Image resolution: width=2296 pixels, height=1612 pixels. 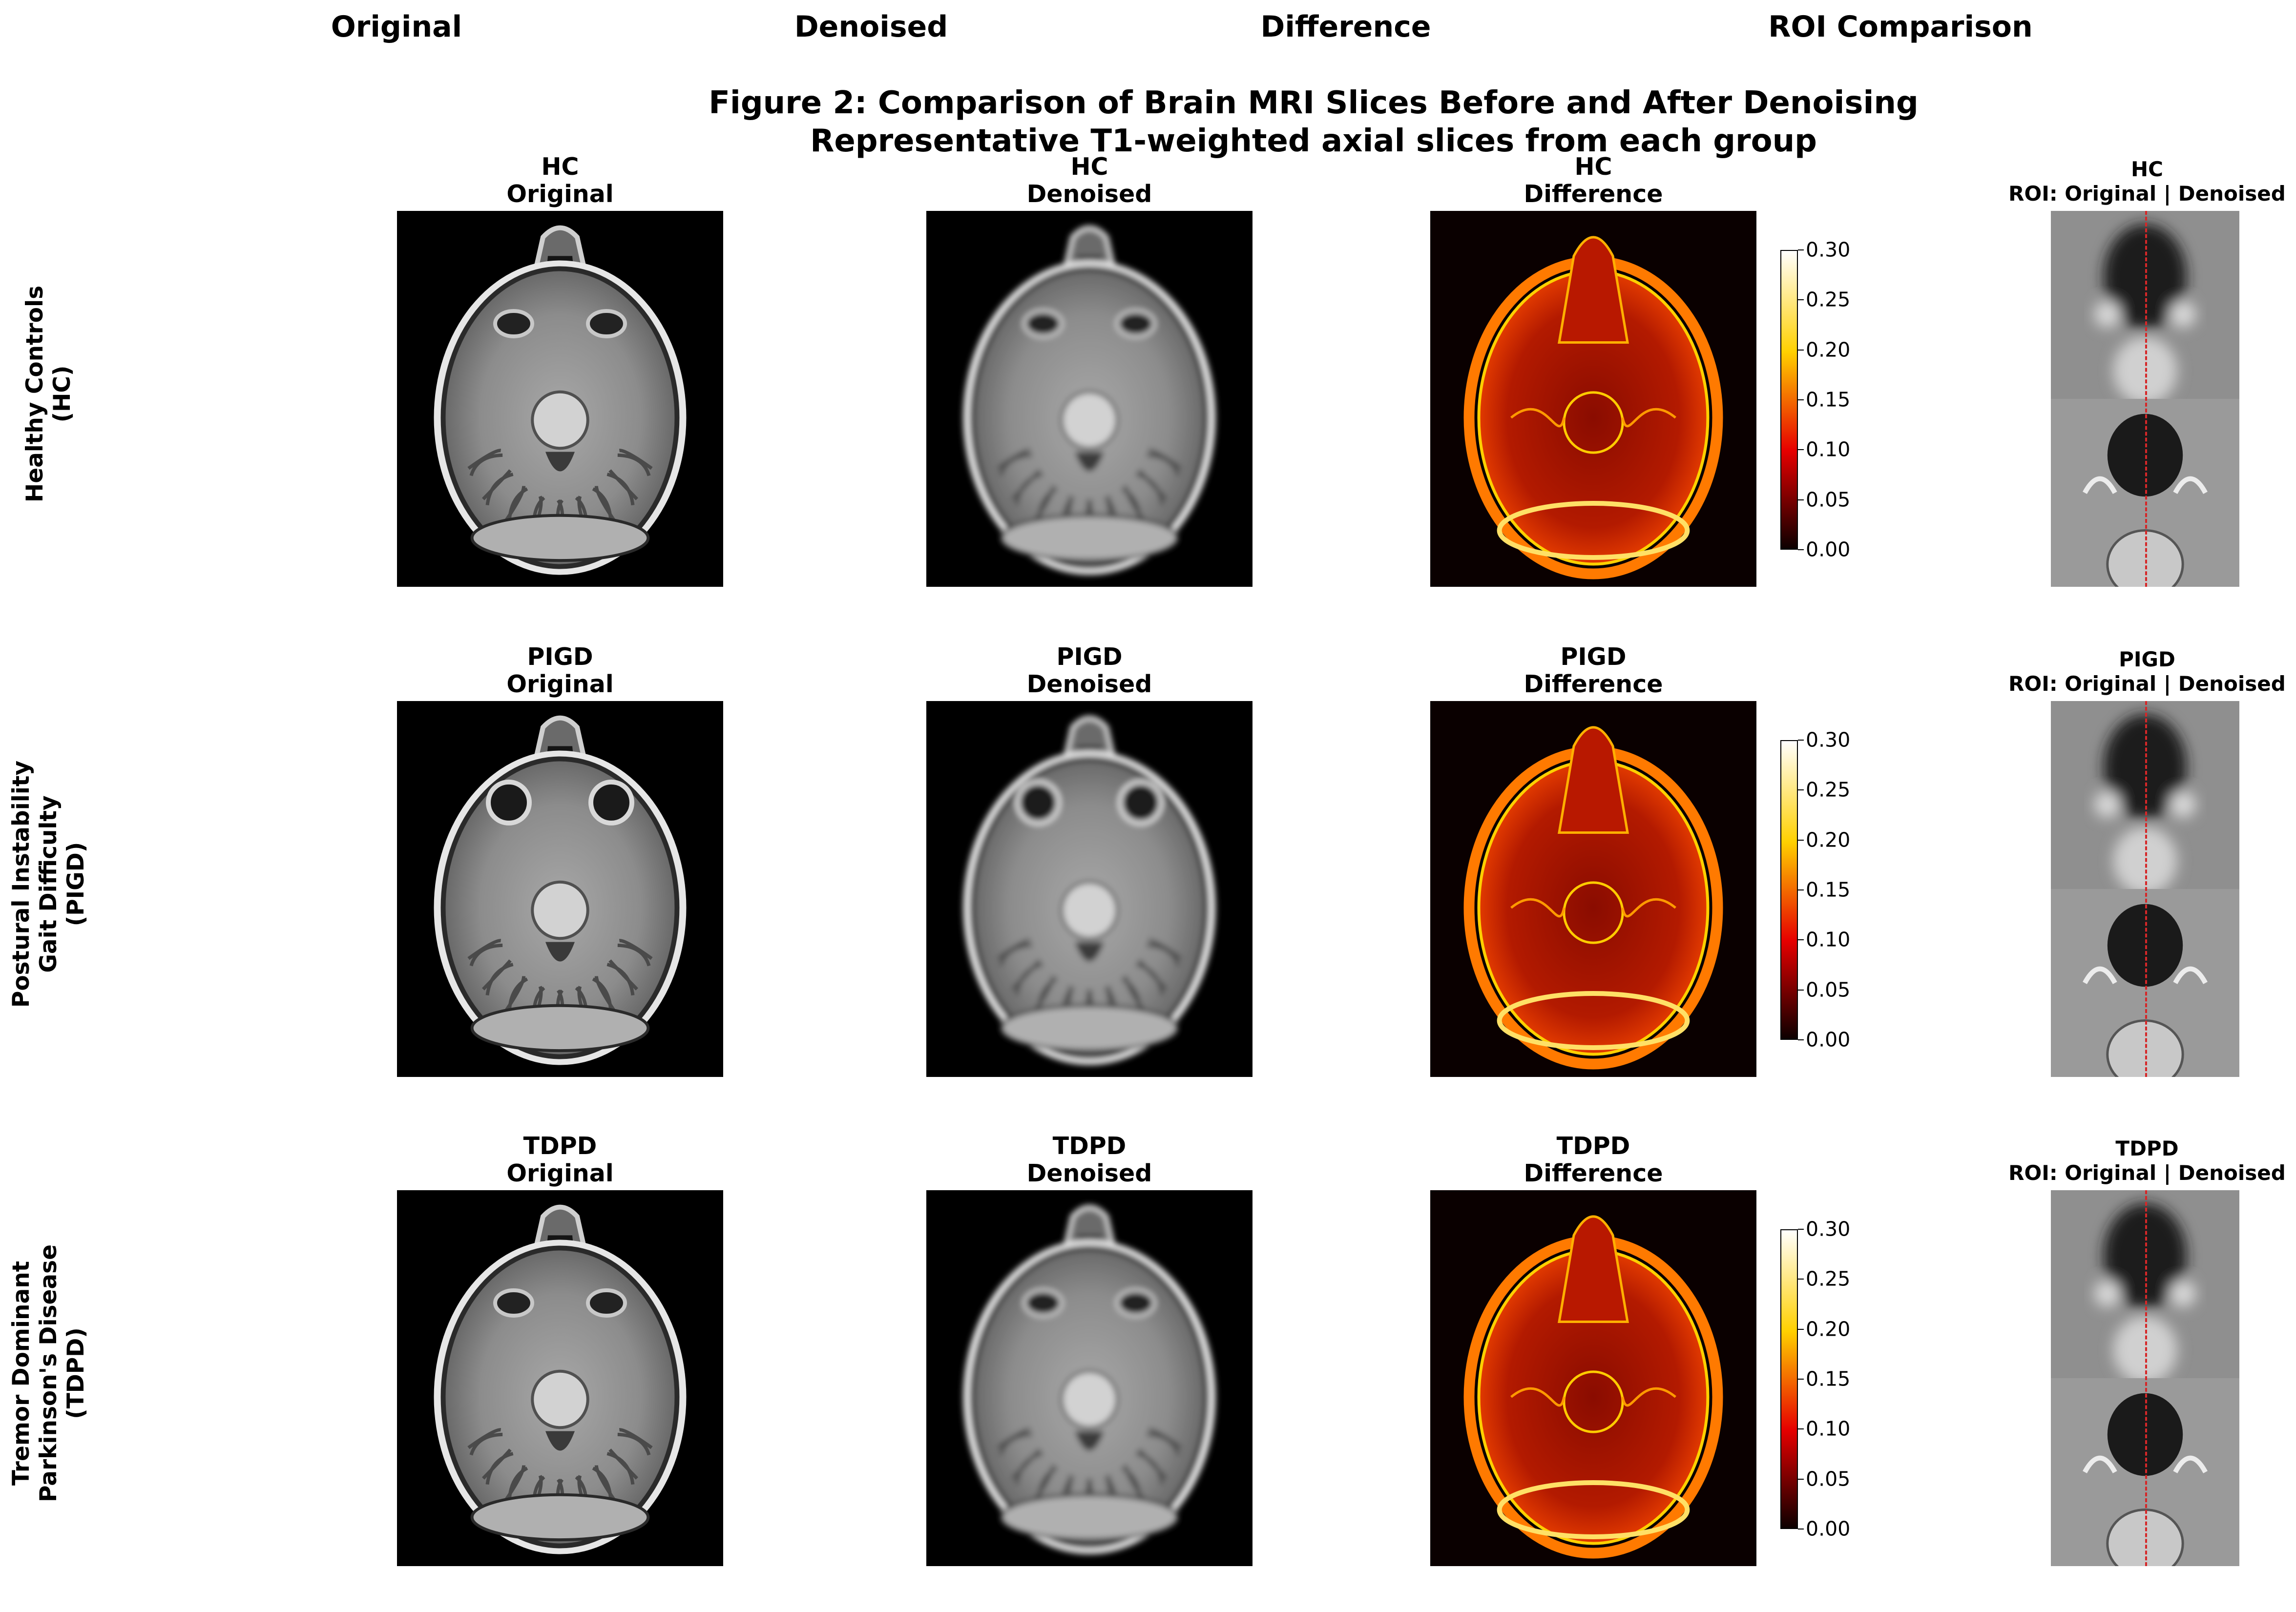 I want to click on roi-title: PIGD ROI: Original | Denoised, so click(x=2147, y=671).